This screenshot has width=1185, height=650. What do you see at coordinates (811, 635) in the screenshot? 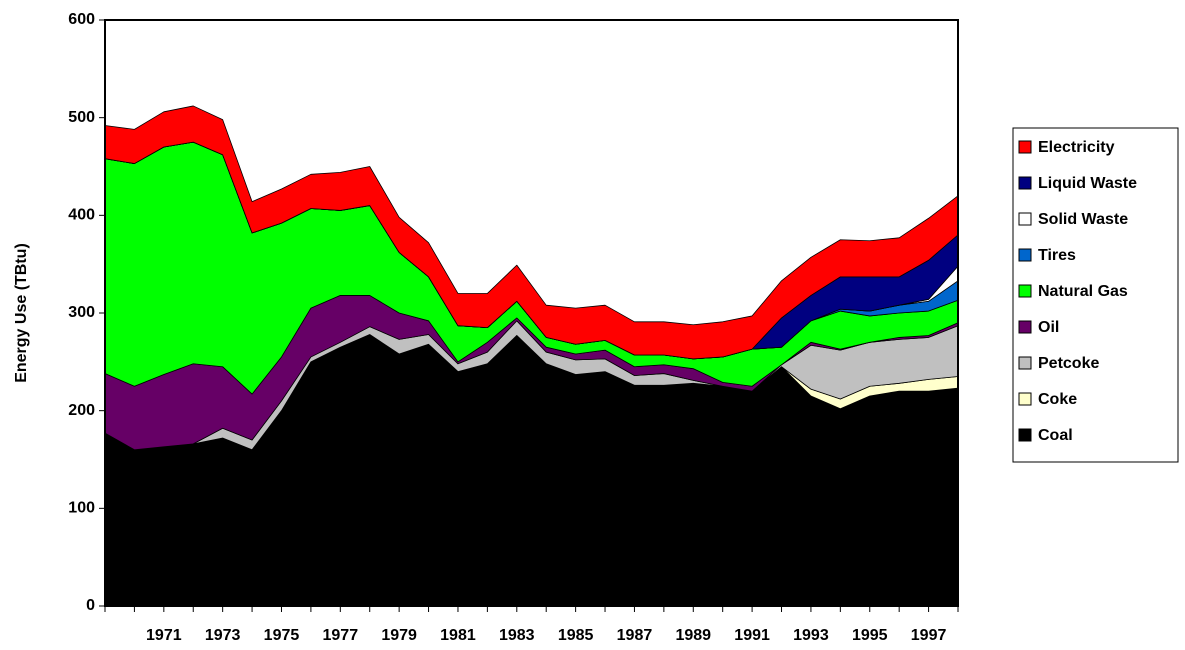
I see `x-tick-label: 1993` at bounding box center [811, 635].